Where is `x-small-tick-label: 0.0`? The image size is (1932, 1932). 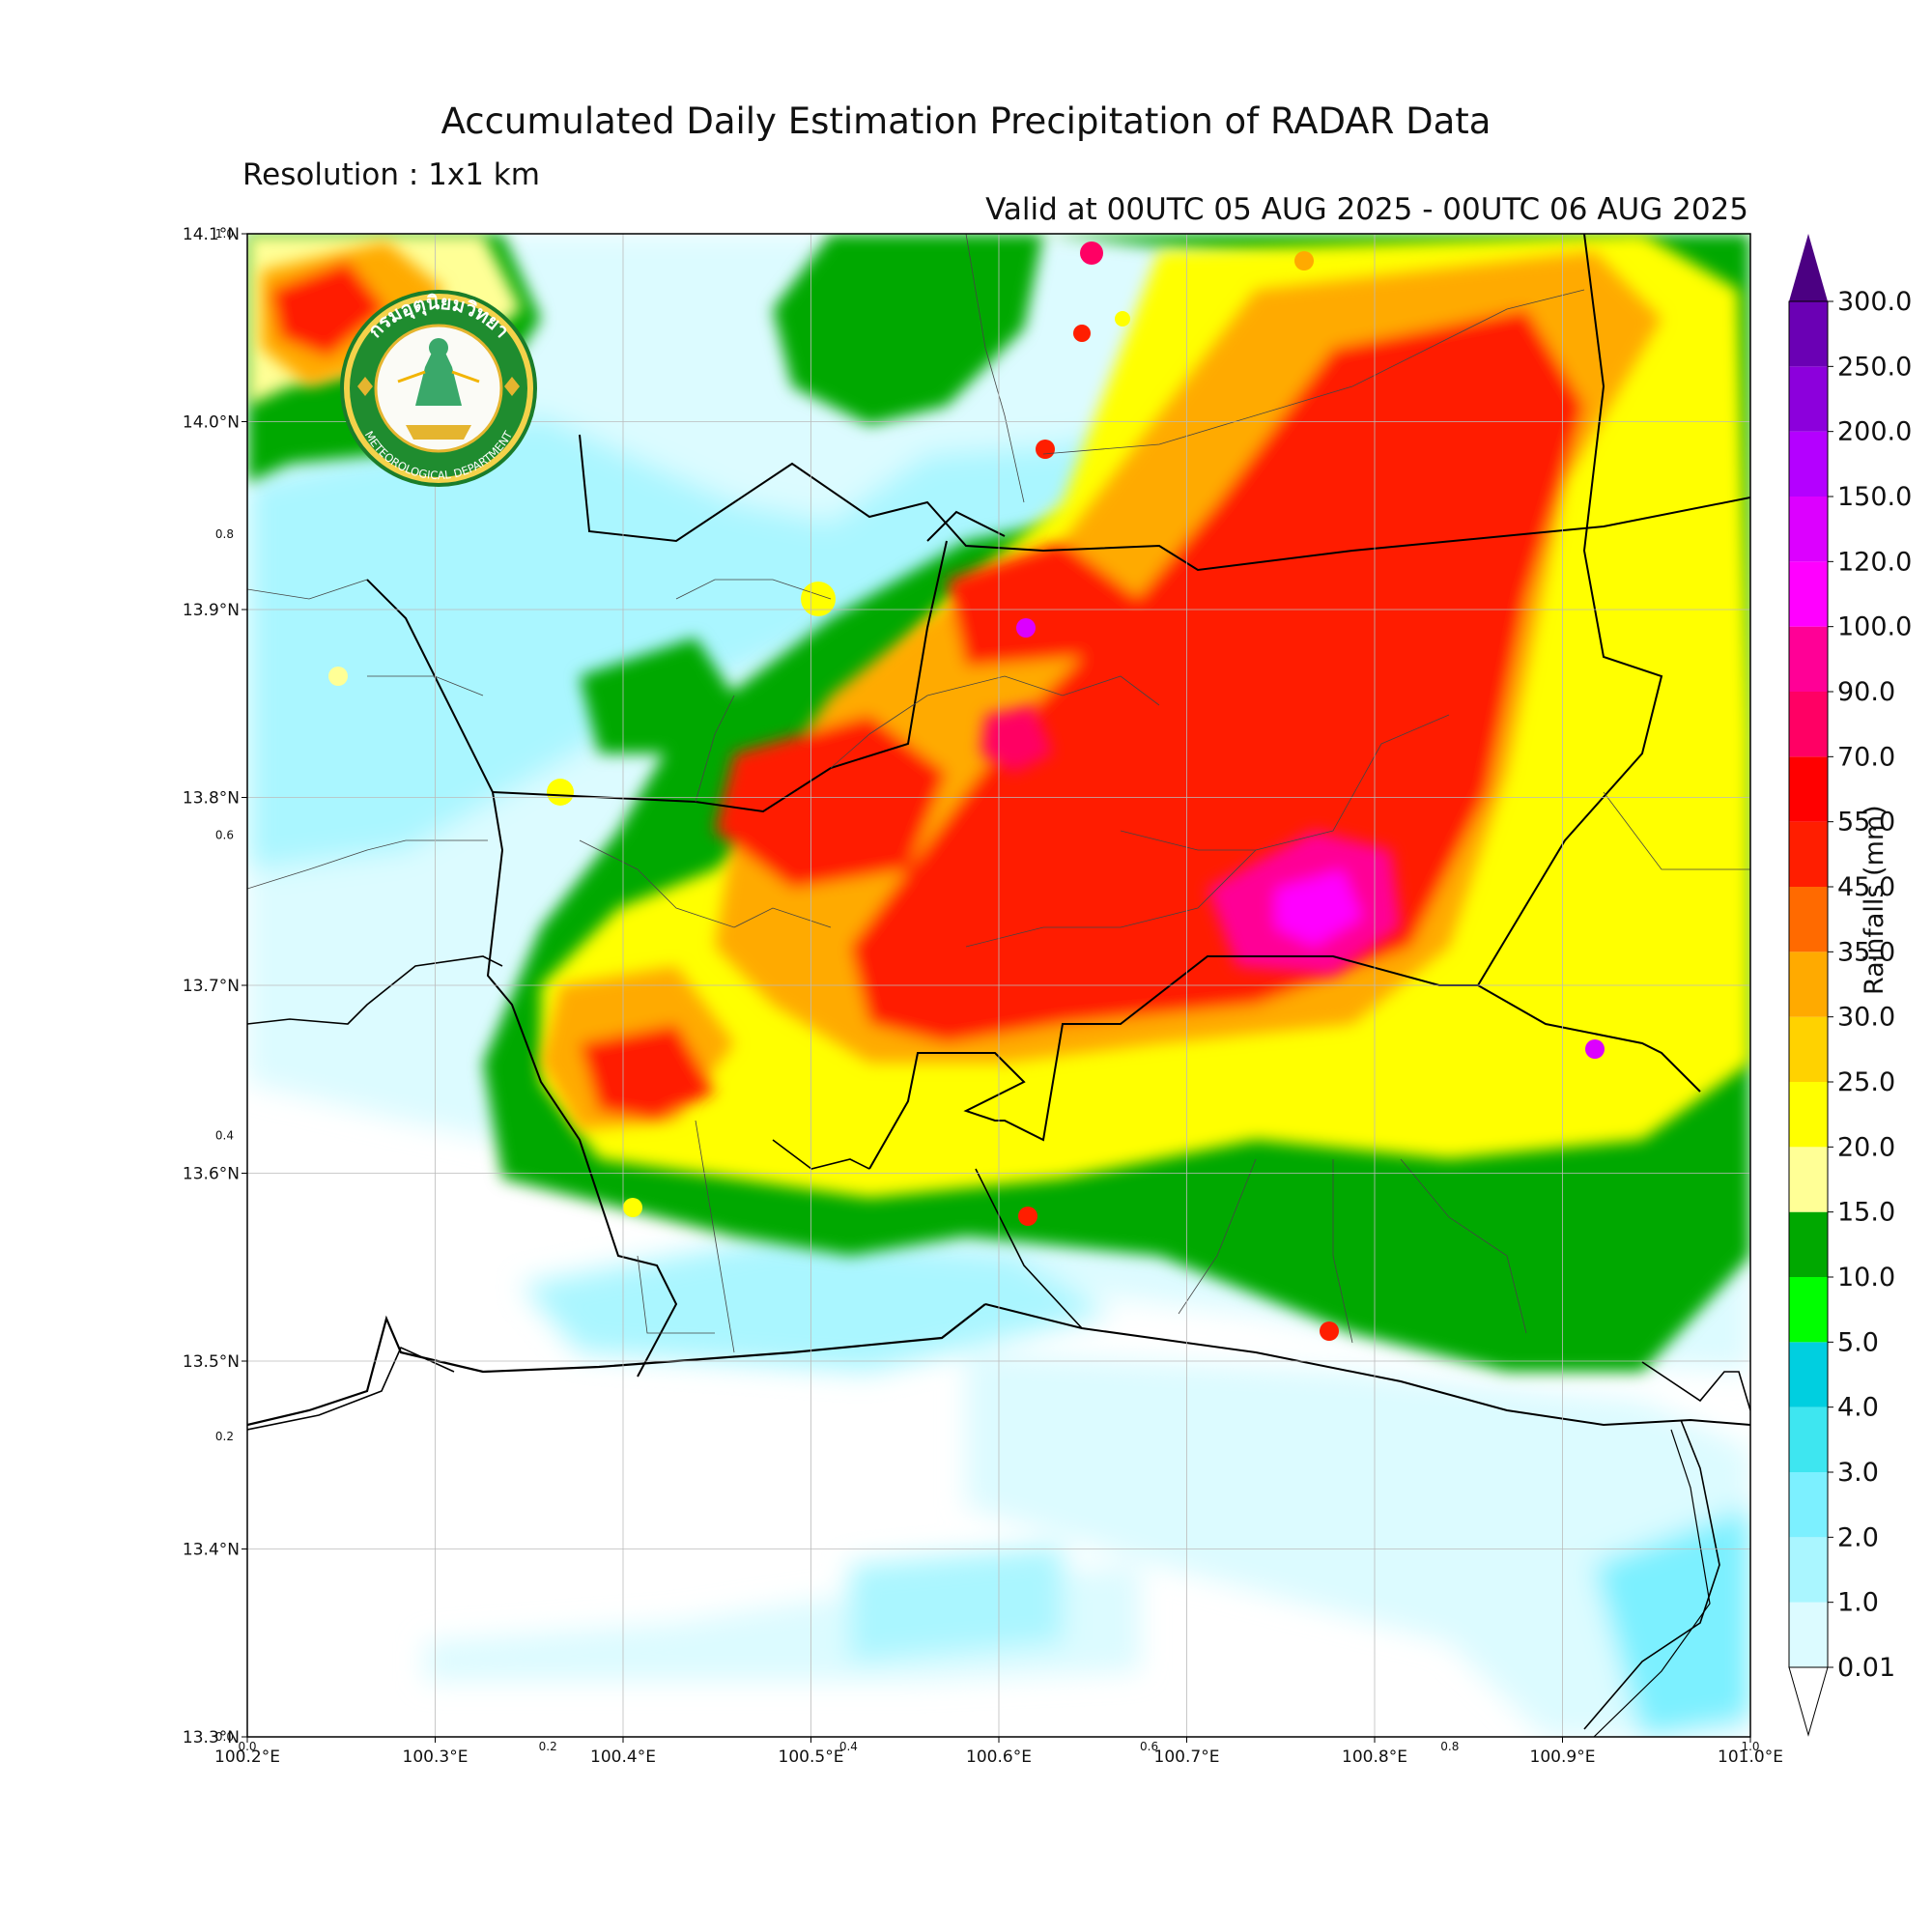 x-small-tick-label: 0.0 is located at coordinates (247, 1746).